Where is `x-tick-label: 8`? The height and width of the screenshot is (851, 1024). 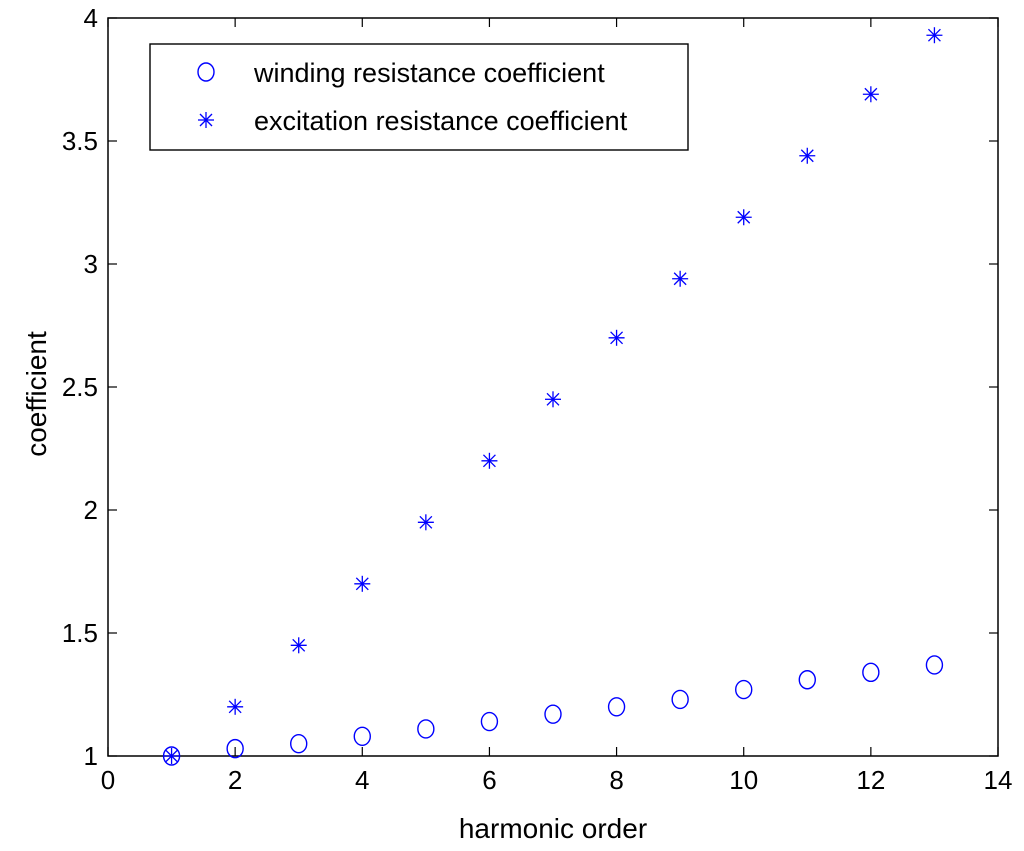
x-tick-label: 8 is located at coordinates (616, 780).